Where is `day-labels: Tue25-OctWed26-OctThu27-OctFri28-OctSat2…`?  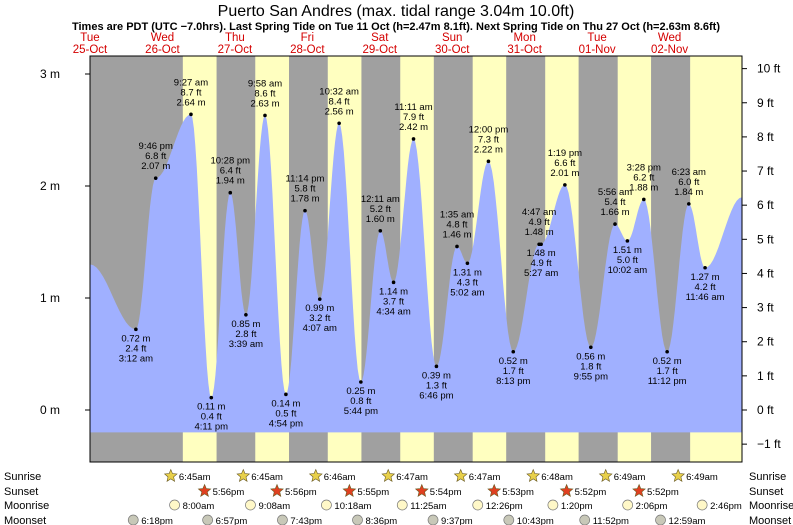 day-labels: Tue25-OctWed26-OctThu27-OctFri28-OctSat2… is located at coordinates (381, 44).